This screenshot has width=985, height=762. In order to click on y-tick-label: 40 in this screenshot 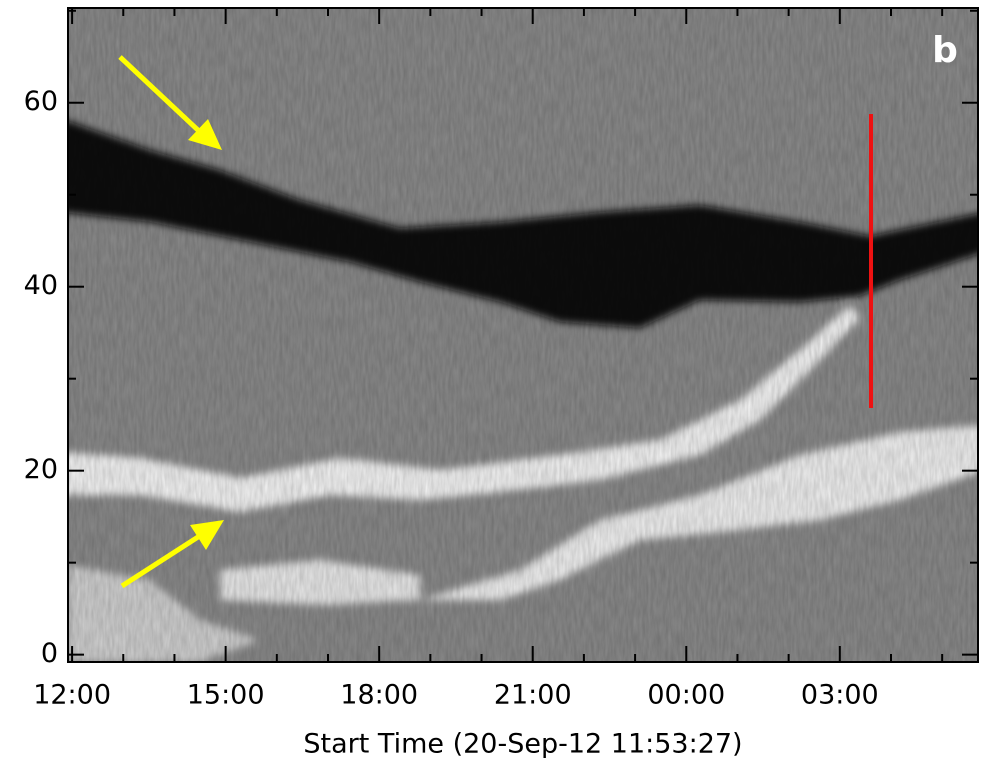, I will do `click(41, 285)`.